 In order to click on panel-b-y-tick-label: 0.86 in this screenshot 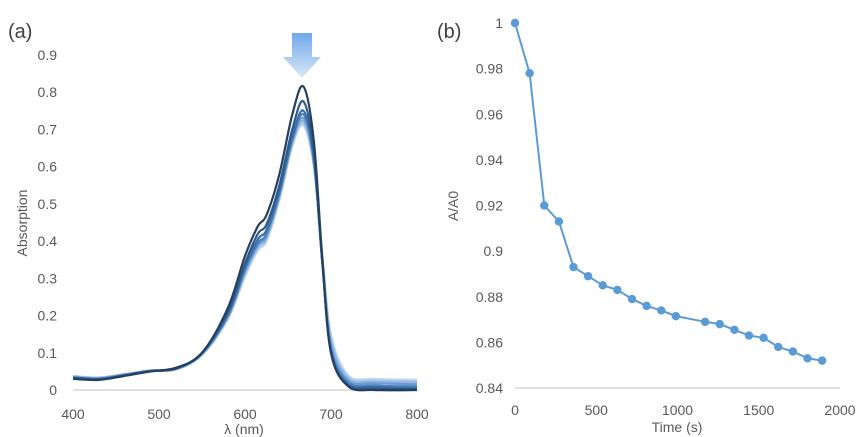, I will do `click(489, 342)`.